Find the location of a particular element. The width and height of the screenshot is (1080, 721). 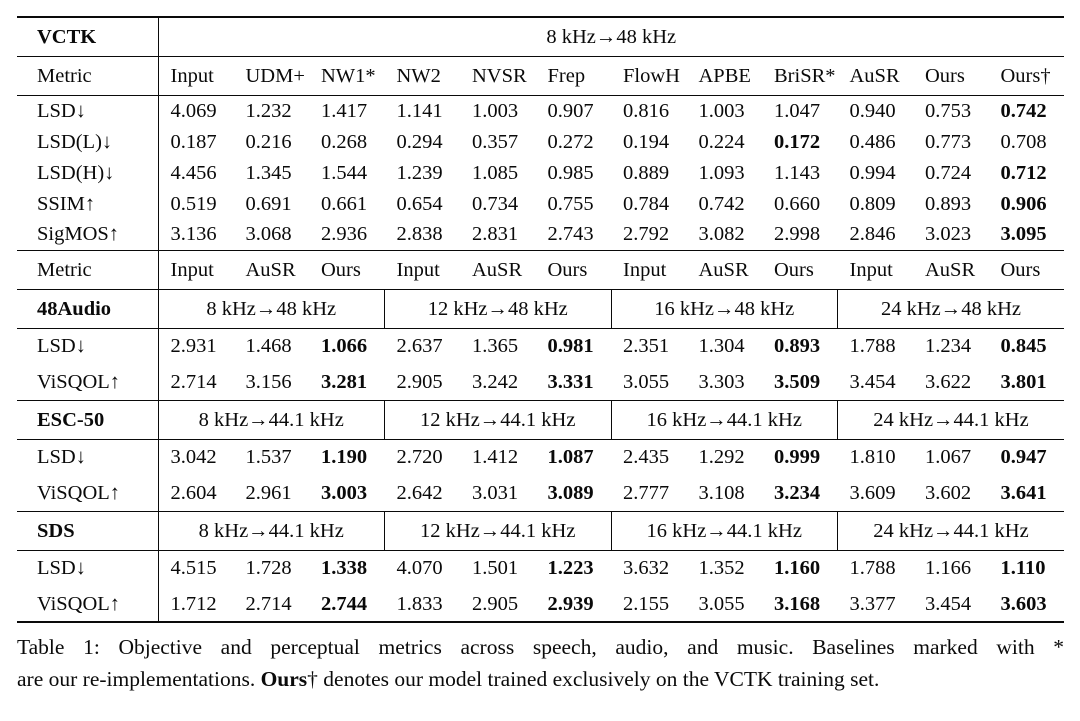

value-cell: 3.168 is located at coordinates (797, 603).